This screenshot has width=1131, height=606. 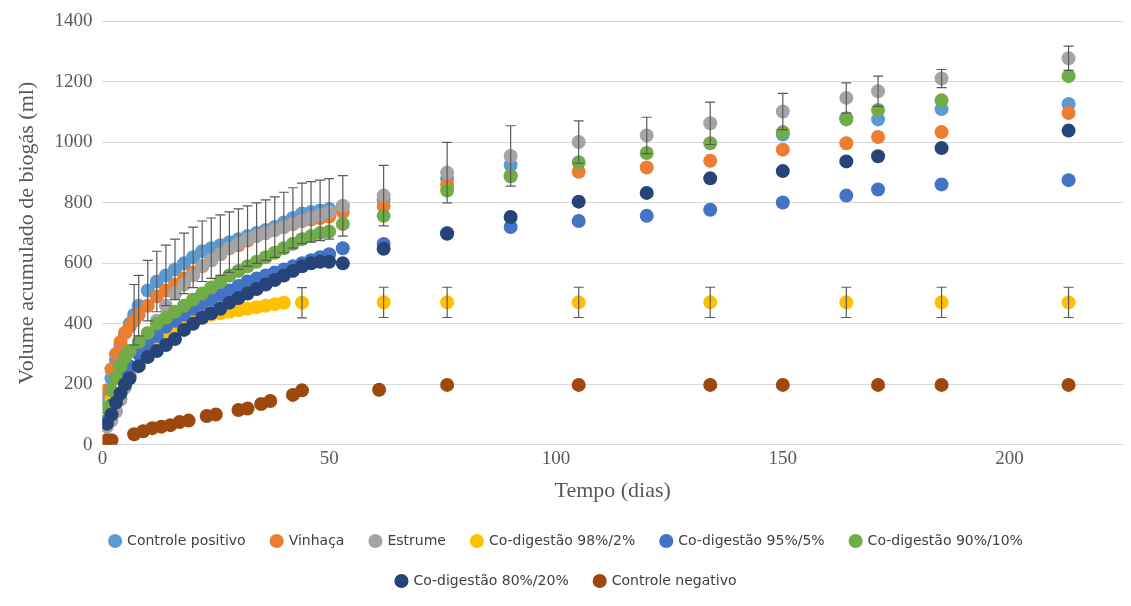 I want to click on legend-label: Co-digestão 98%/2%, so click(x=562, y=539).